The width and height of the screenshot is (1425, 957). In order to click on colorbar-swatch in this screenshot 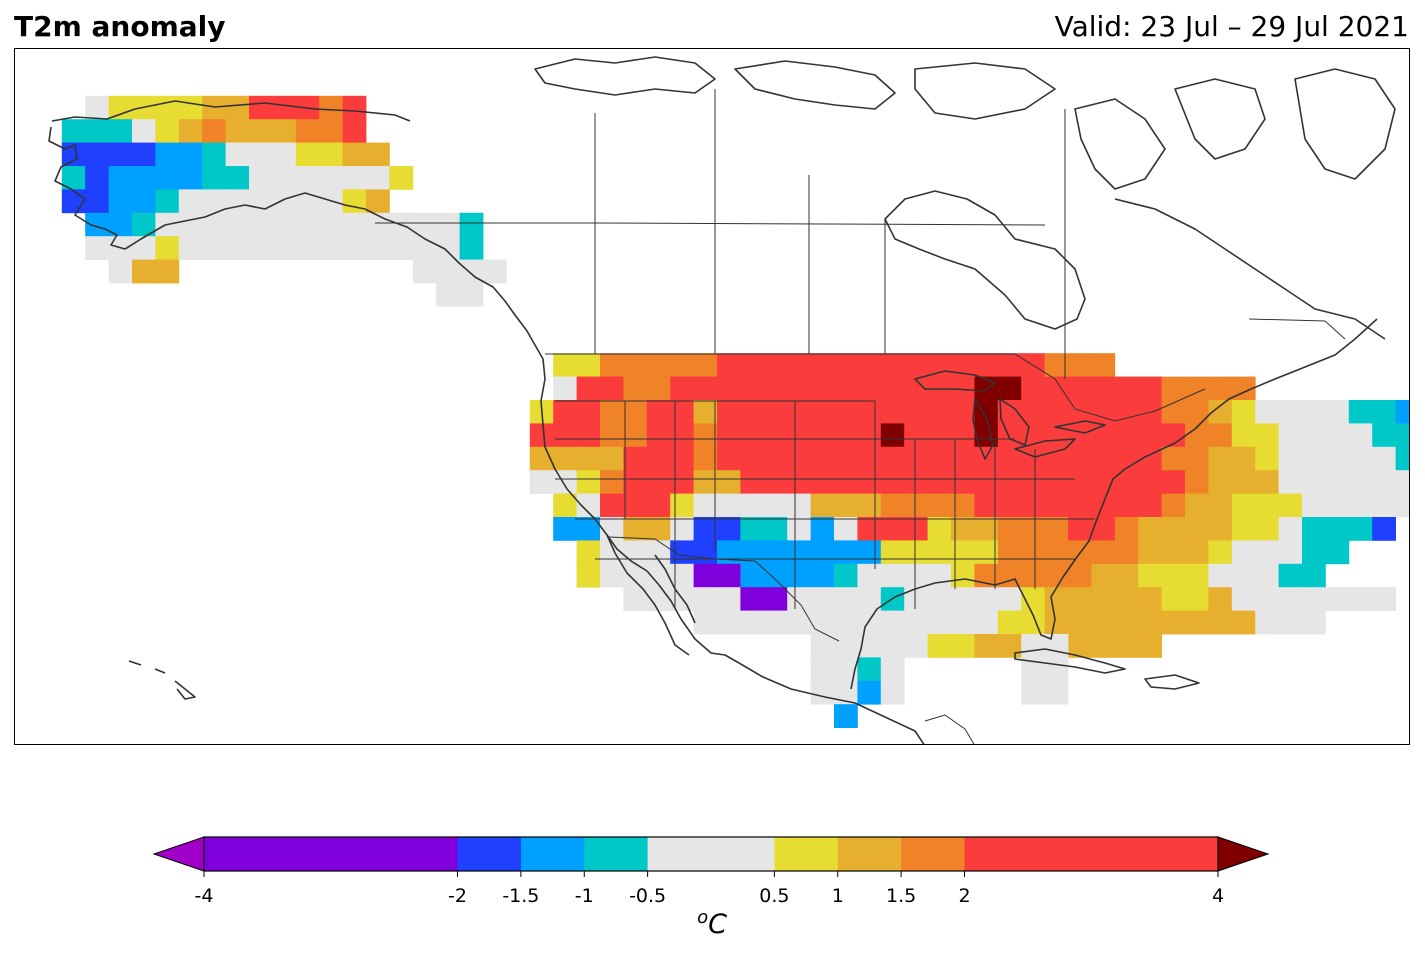, I will do `click(1091, 854)`.